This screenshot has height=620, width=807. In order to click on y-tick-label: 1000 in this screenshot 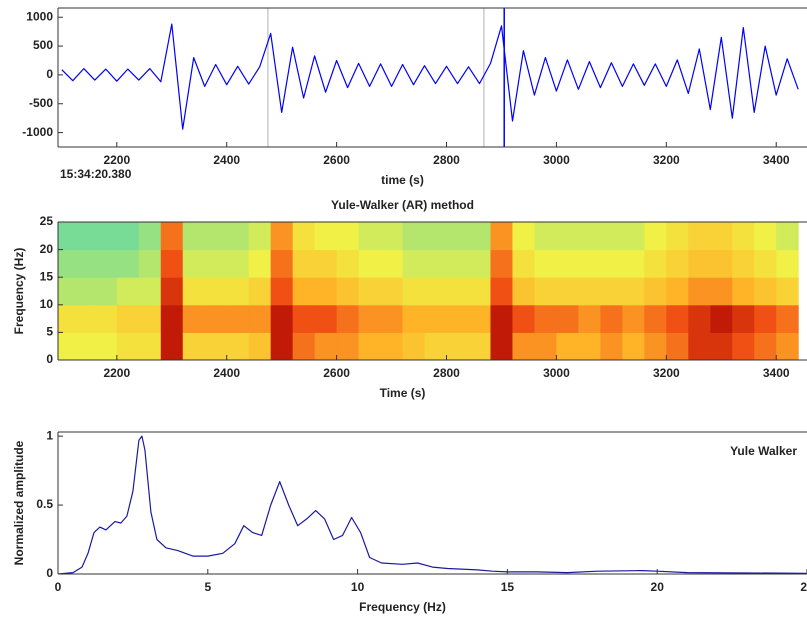, I will do `click(39, 16)`.